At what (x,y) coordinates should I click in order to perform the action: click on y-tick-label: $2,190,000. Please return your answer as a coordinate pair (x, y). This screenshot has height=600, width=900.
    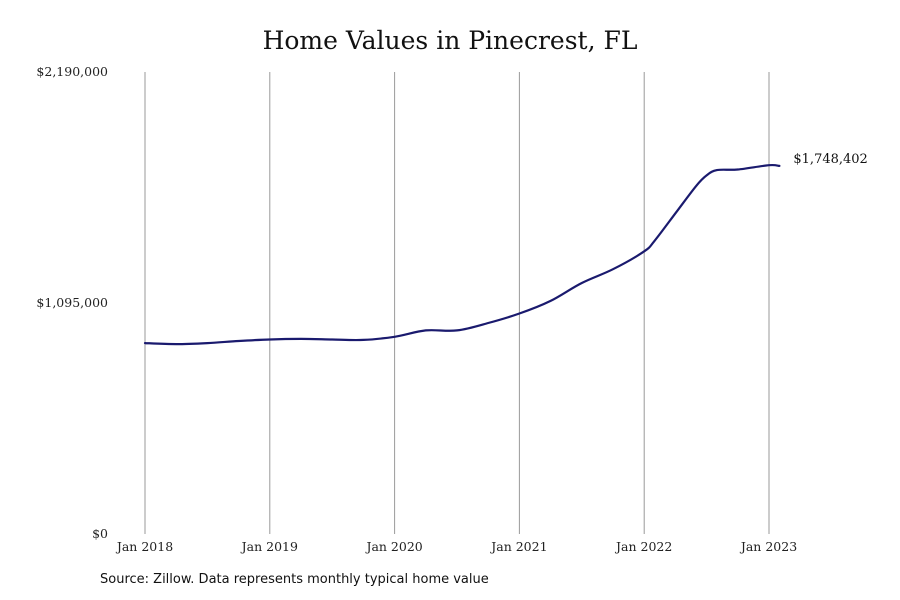
    Looking at the image, I should click on (72, 71).